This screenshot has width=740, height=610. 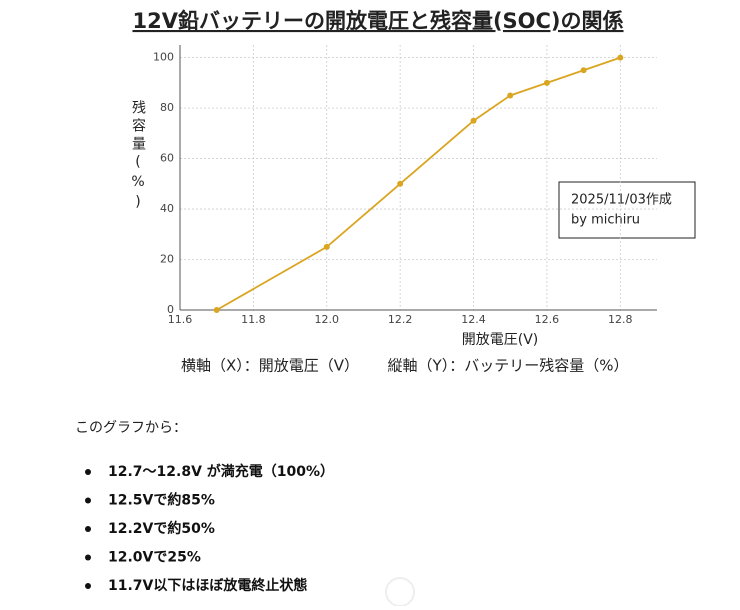 I want to click on caption: 縦軸（Y）：バッテリー残容量（%）, so click(x=508, y=366).